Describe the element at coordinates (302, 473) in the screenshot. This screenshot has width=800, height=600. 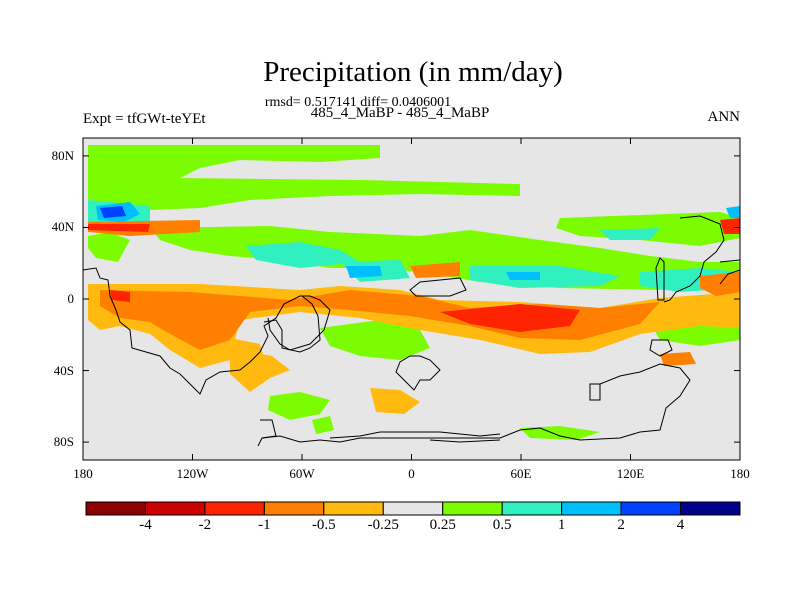
I see `lon-label: 60W` at that location.